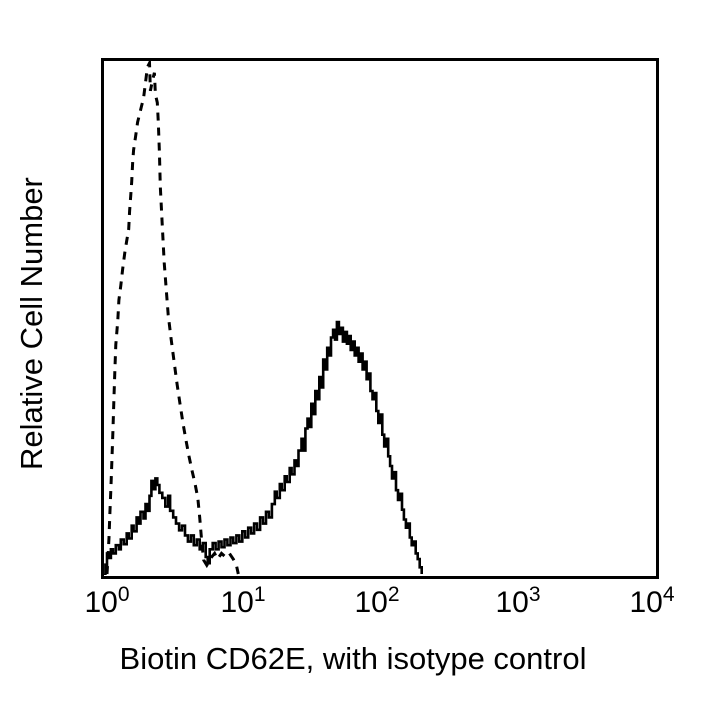 The height and width of the screenshot is (720, 720). I want to click on y-axis-title: Relative Cell Number, so click(31, 324).